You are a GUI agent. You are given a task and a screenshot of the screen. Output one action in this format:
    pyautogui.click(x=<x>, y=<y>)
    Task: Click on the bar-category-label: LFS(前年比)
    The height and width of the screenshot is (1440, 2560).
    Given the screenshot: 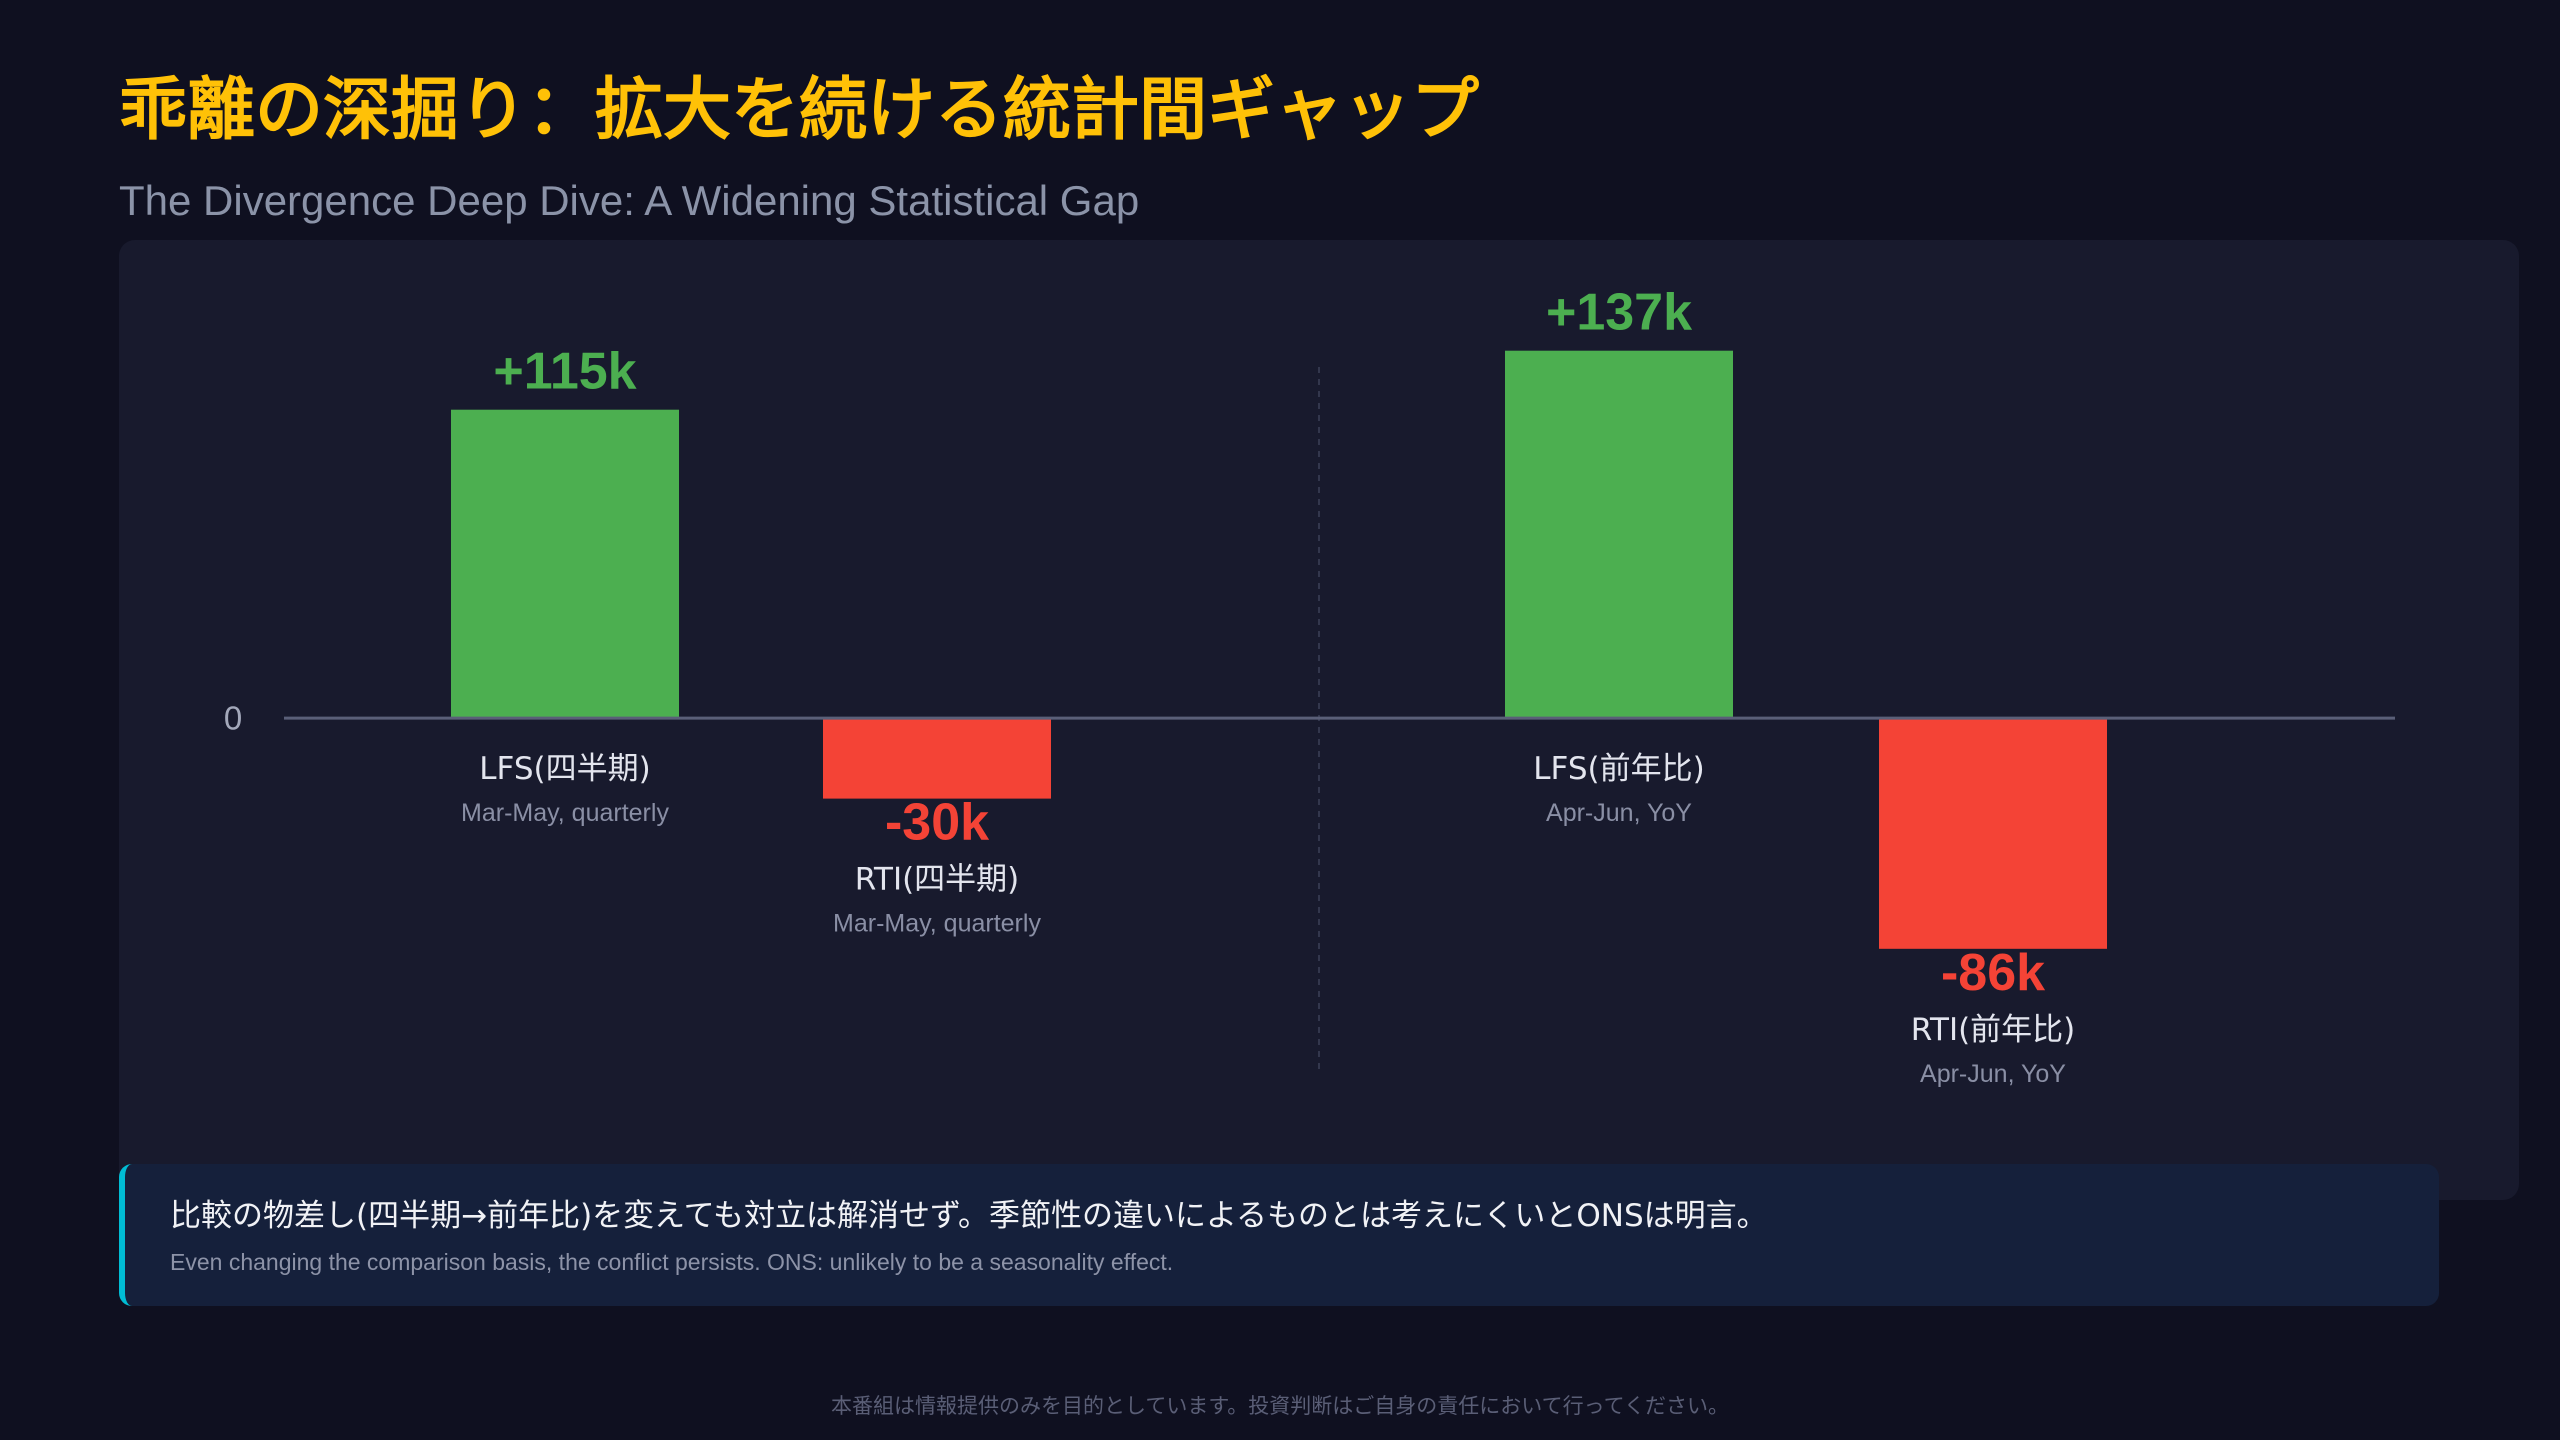 What is the action you would take?
    pyautogui.click(x=1618, y=769)
    